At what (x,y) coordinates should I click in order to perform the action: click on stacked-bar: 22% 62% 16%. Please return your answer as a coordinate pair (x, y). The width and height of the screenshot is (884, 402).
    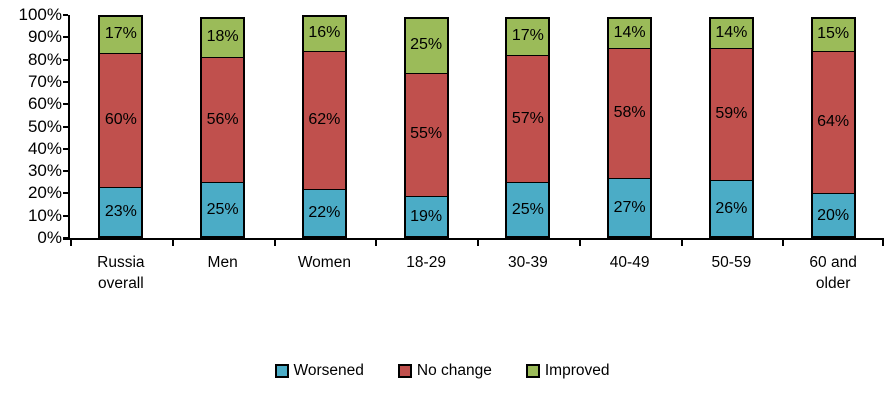
    Looking at the image, I should click on (324, 126).